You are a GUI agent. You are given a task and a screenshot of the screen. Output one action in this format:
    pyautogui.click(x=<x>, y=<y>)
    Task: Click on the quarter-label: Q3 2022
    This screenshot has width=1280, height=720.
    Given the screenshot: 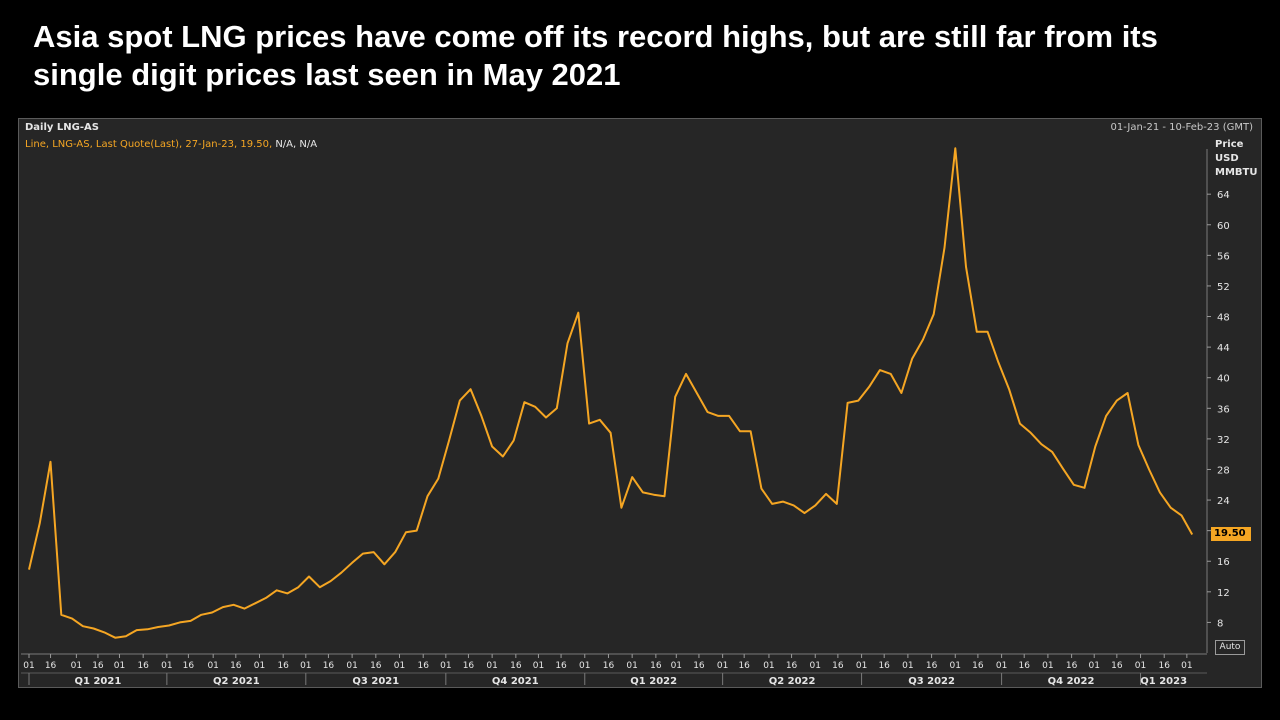 What is the action you would take?
    pyautogui.click(x=931, y=681)
    